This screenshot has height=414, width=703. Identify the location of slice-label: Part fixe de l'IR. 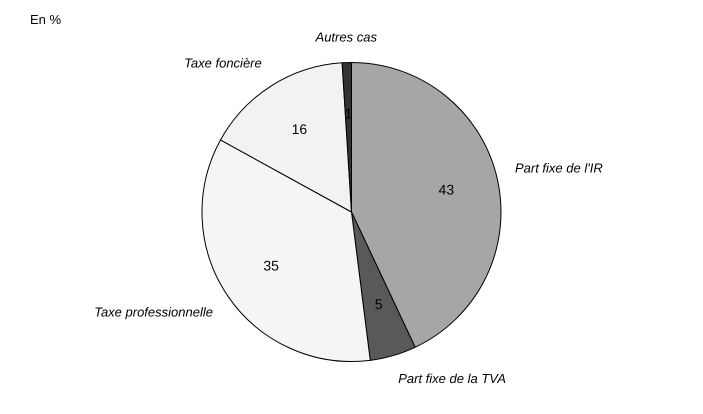
(558, 168).